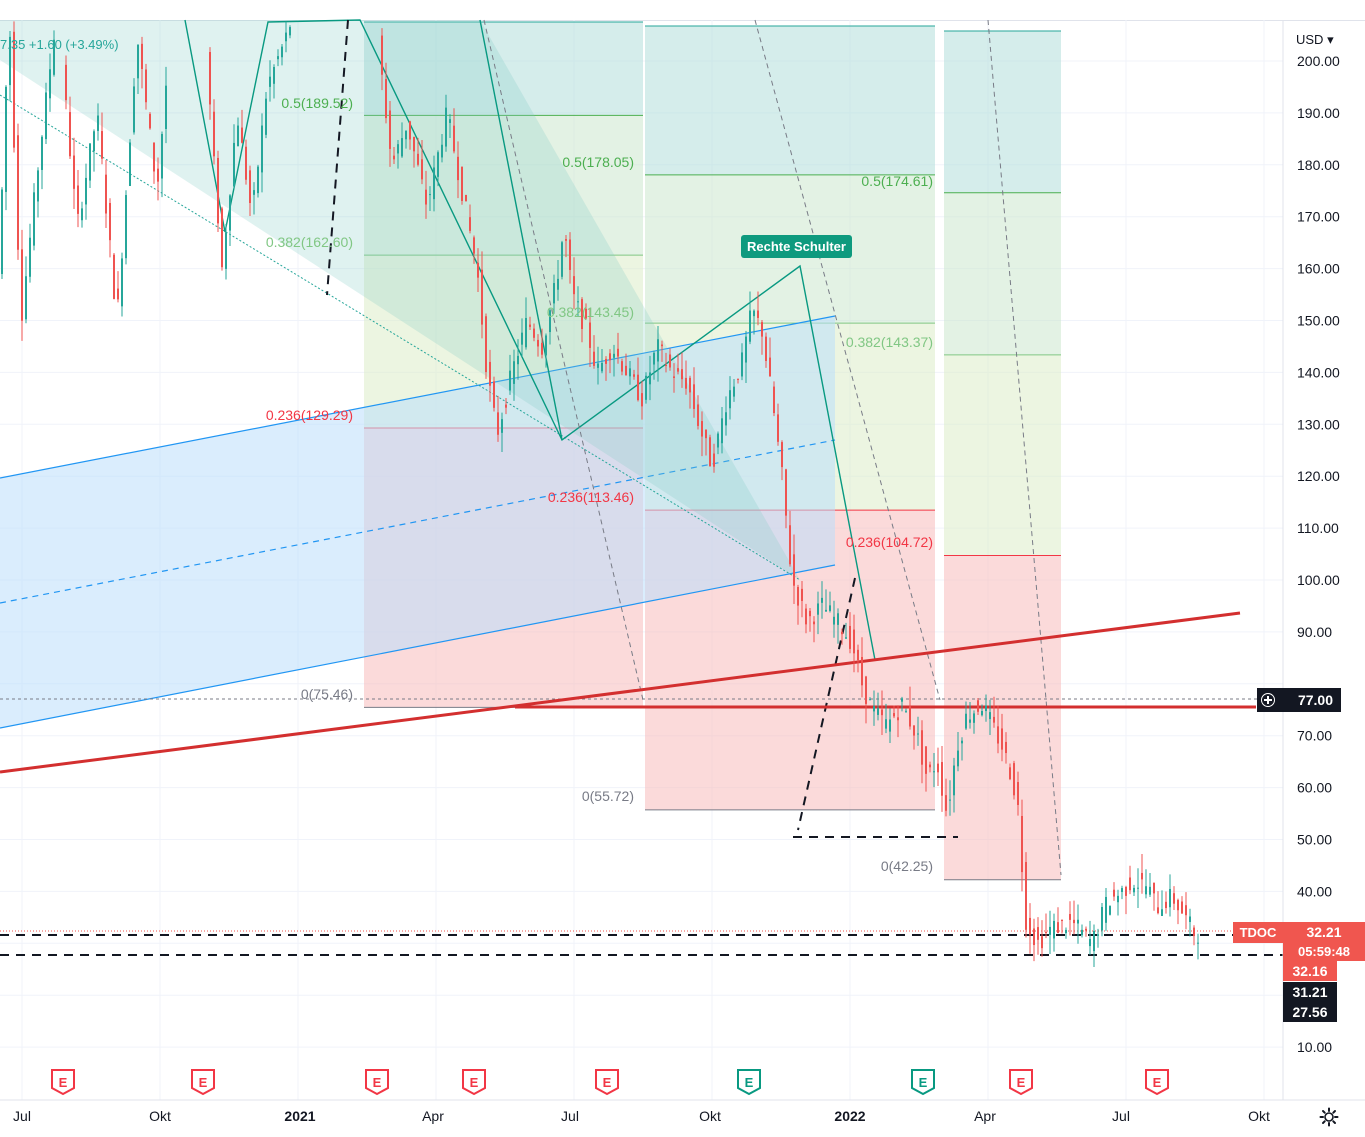 Image resolution: width=1365 pixels, height=1137 pixels. What do you see at coordinates (889, 542) in the screenshot?
I see `fib-label: 0.236(104.72)` at bounding box center [889, 542].